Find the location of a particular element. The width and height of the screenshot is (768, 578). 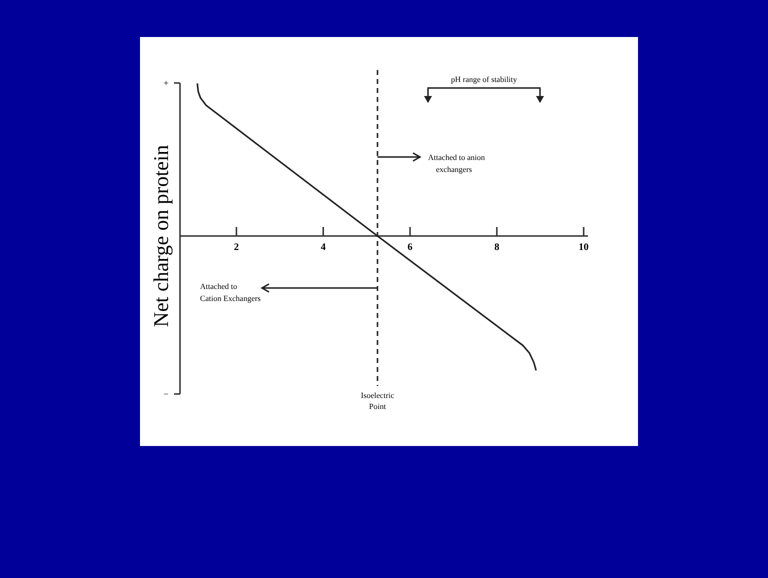

x-tick-label: 2 is located at coordinates (236, 247).